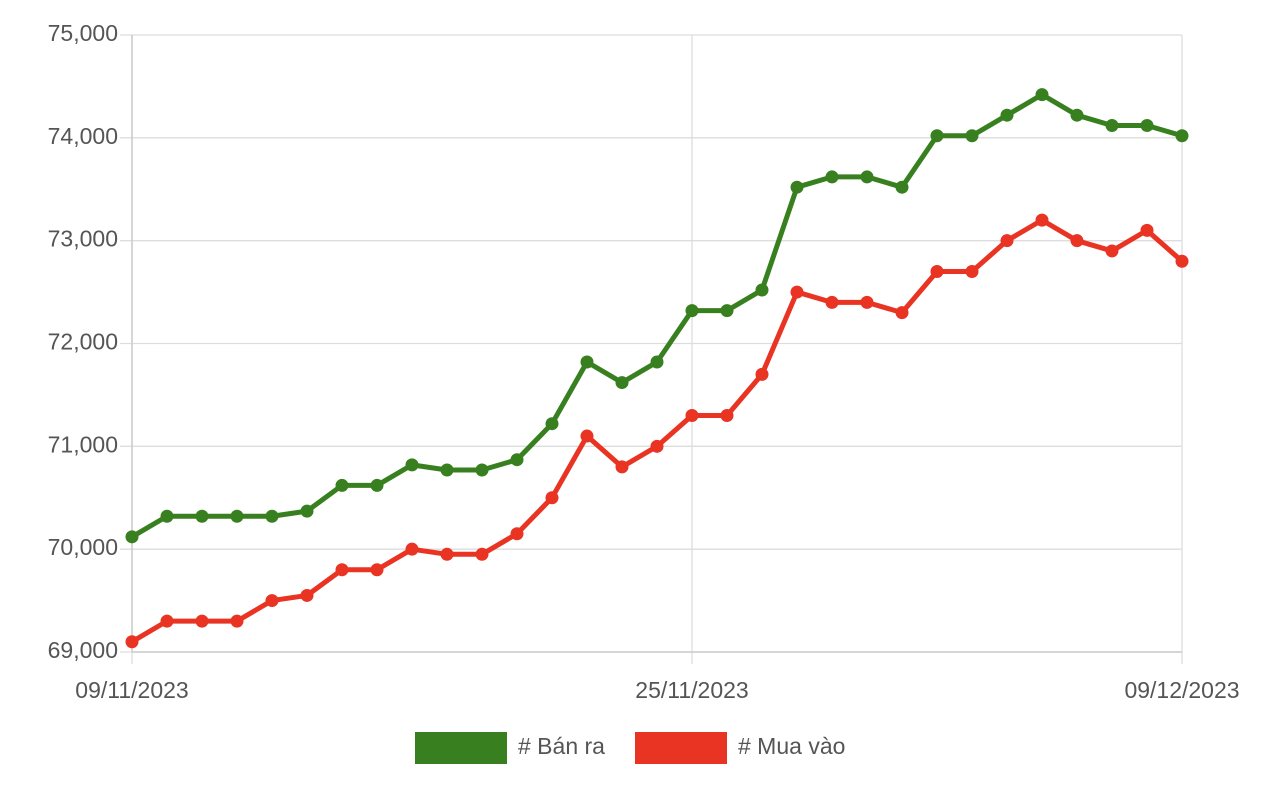 The height and width of the screenshot is (791, 1280). Describe the element at coordinates (83, 444) in the screenshot. I see `y-tick-label: 71,000` at that location.